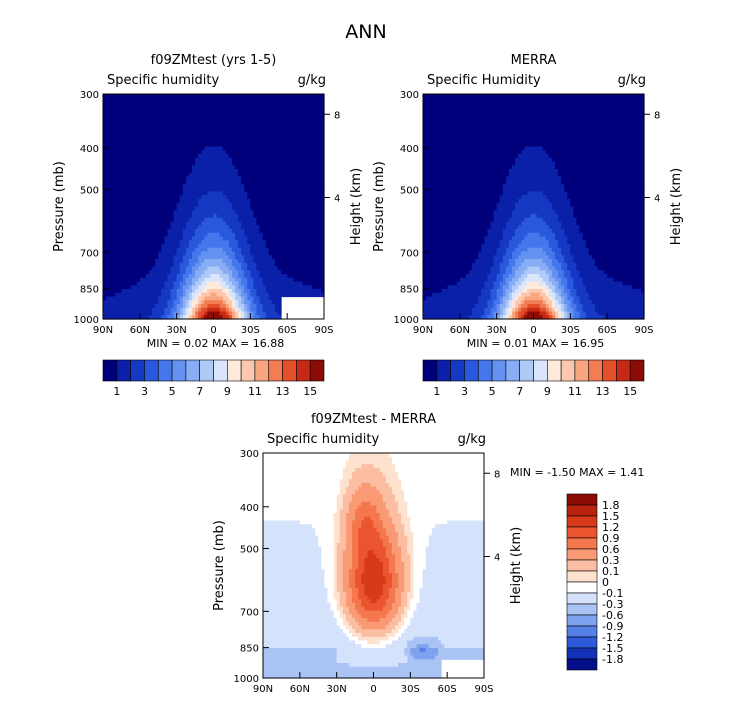  I want to click on x-tick-label: 0, so click(213, 330).